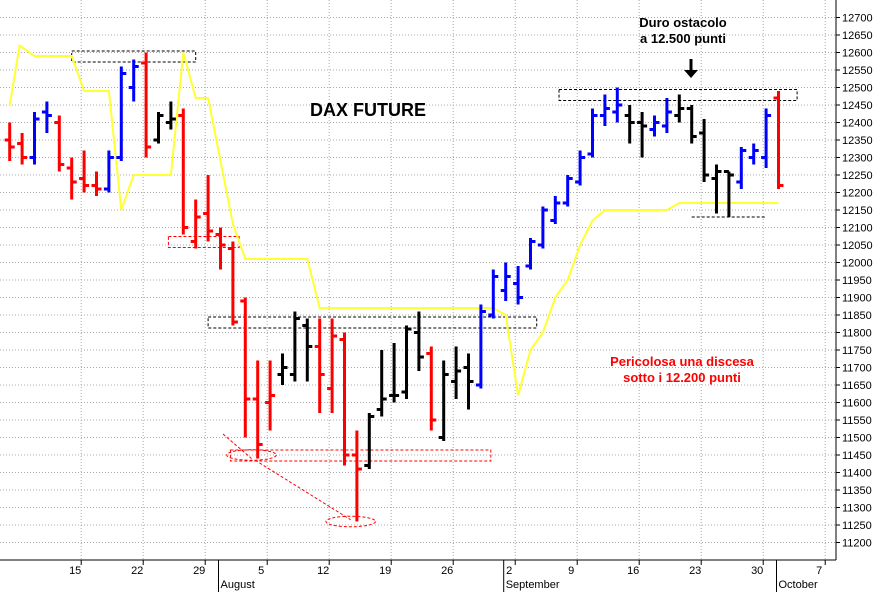  I want to click on month-label: August, so click(238, 585).